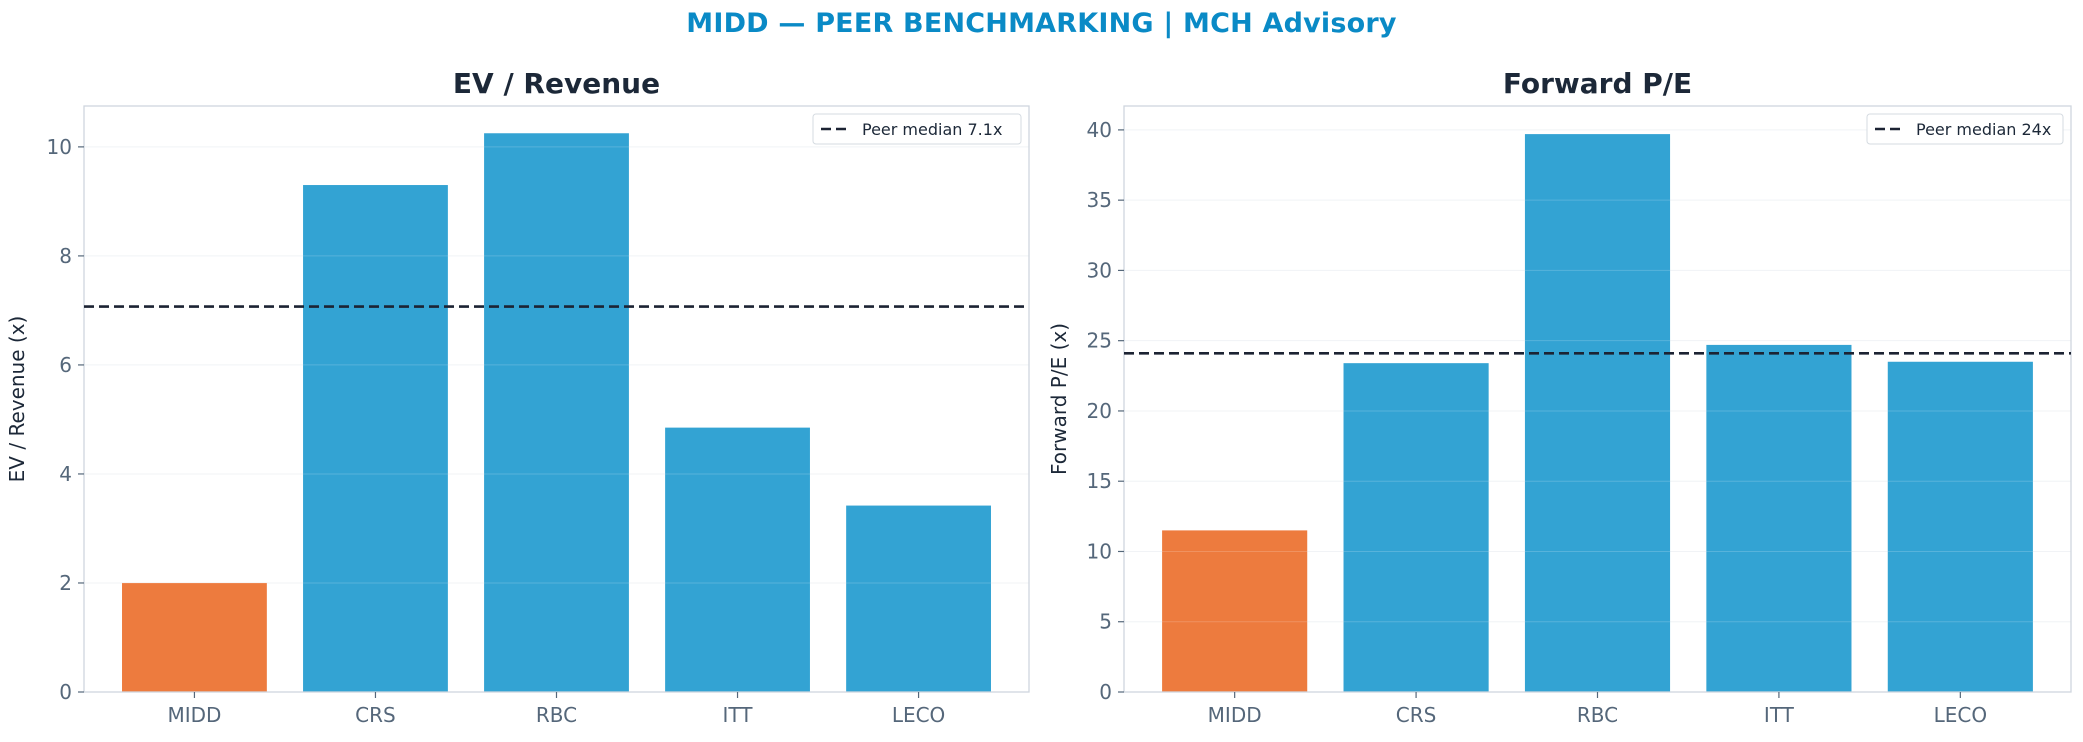 This screenshot has height=742, width=2083. Describe the element at coordinates (1416, 527) in the screenshot. I see `bar-1-crs` at that location.